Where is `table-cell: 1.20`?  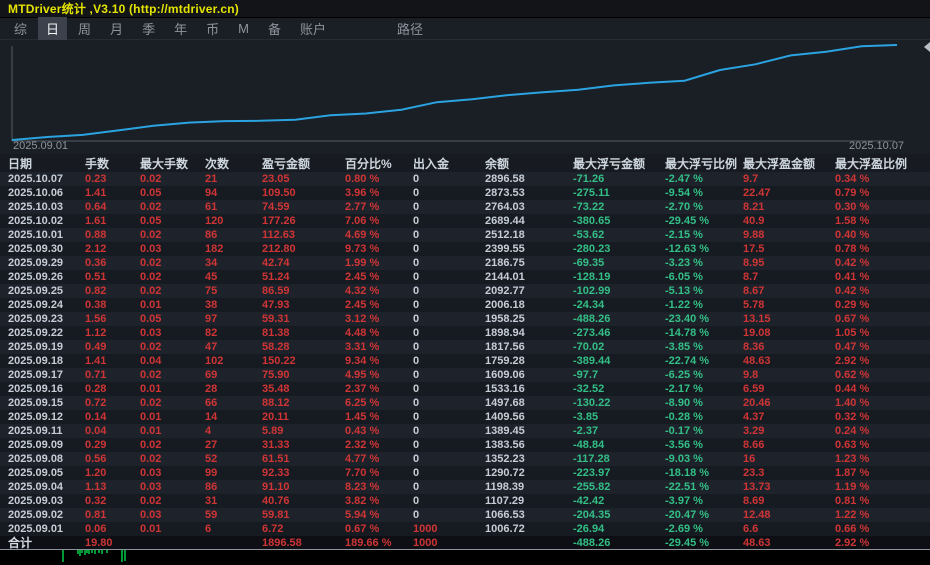
table-cell: 1.20 is located at coordinates (96, 473).